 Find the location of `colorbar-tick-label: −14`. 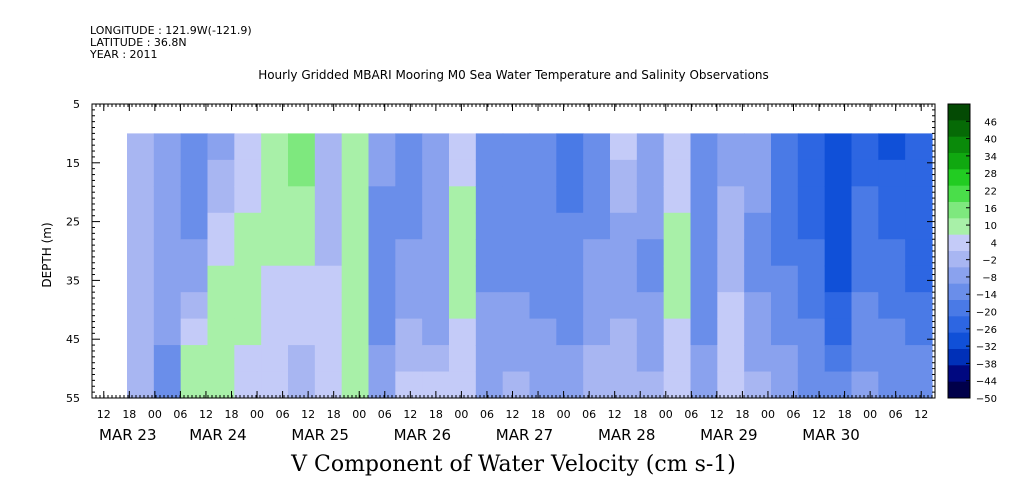

colorbar-tick-label: −14 is located at coordinates (986, 295).